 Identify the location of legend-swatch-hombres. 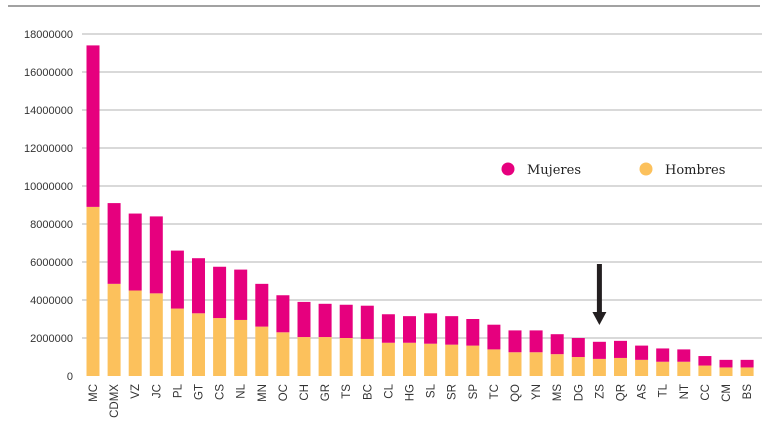
(646, 169).